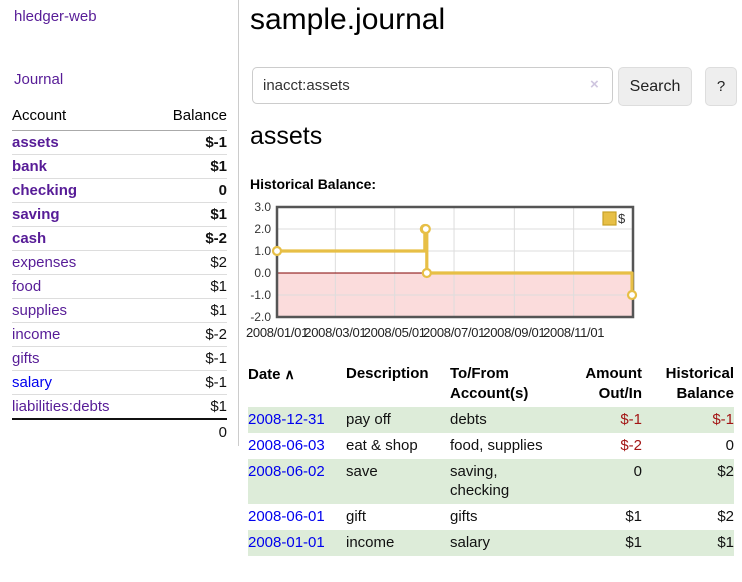 The height and width of the screenshot is (582, 742). What do you see at coordinates (631, 419) in the screenshot?
I see `transaction-amount: $-1` at bounding box center [631, 419].